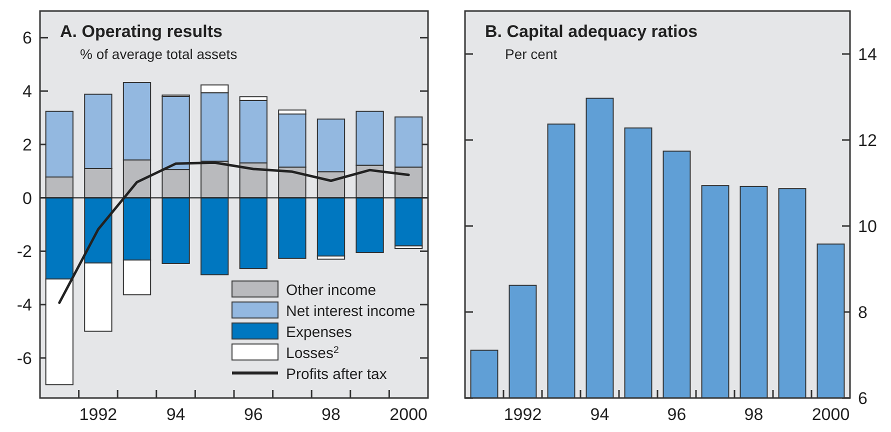 Image resolution: width=891 pixels, height=432 pixels. Describe the element at coordinates (141, 31) in the screenshot. I see `text: A. Operating results` at that location.